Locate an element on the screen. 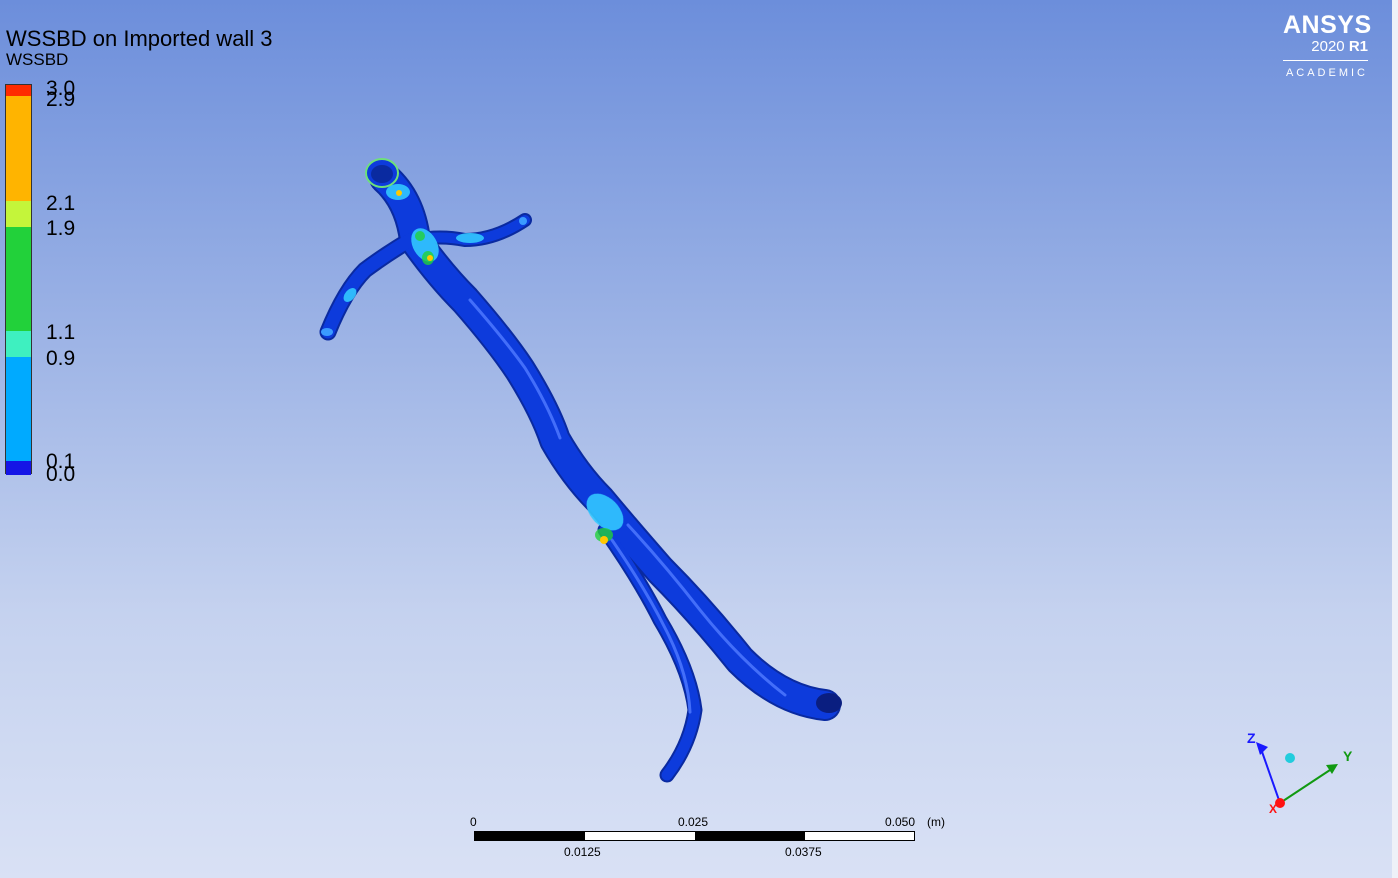  axis-triad: Z Y X is located at coordinates (1310, 775).